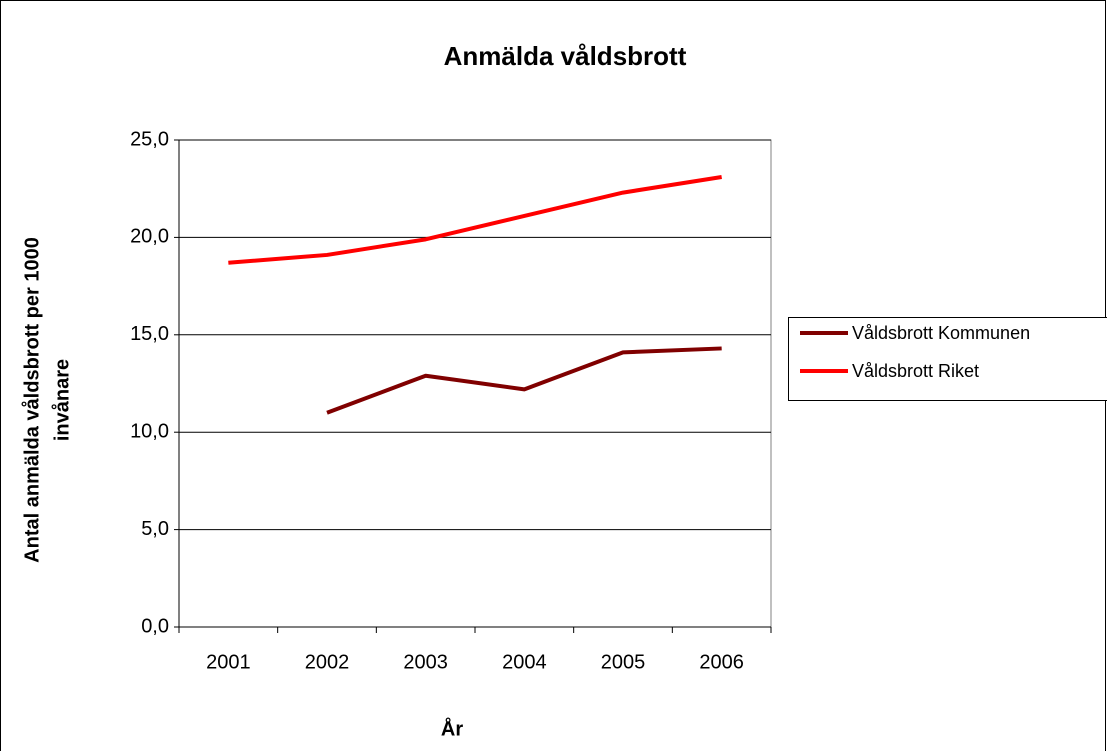  What do you see at coordinates (149, 334) in the screenshot?
I see `y-tick-label: 15,0` at bounding box center [149, 334].